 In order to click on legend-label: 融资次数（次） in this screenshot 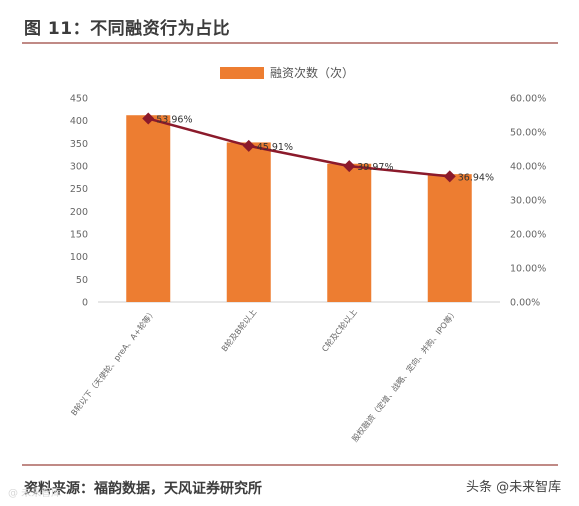, I will do `click(312, 73)`.